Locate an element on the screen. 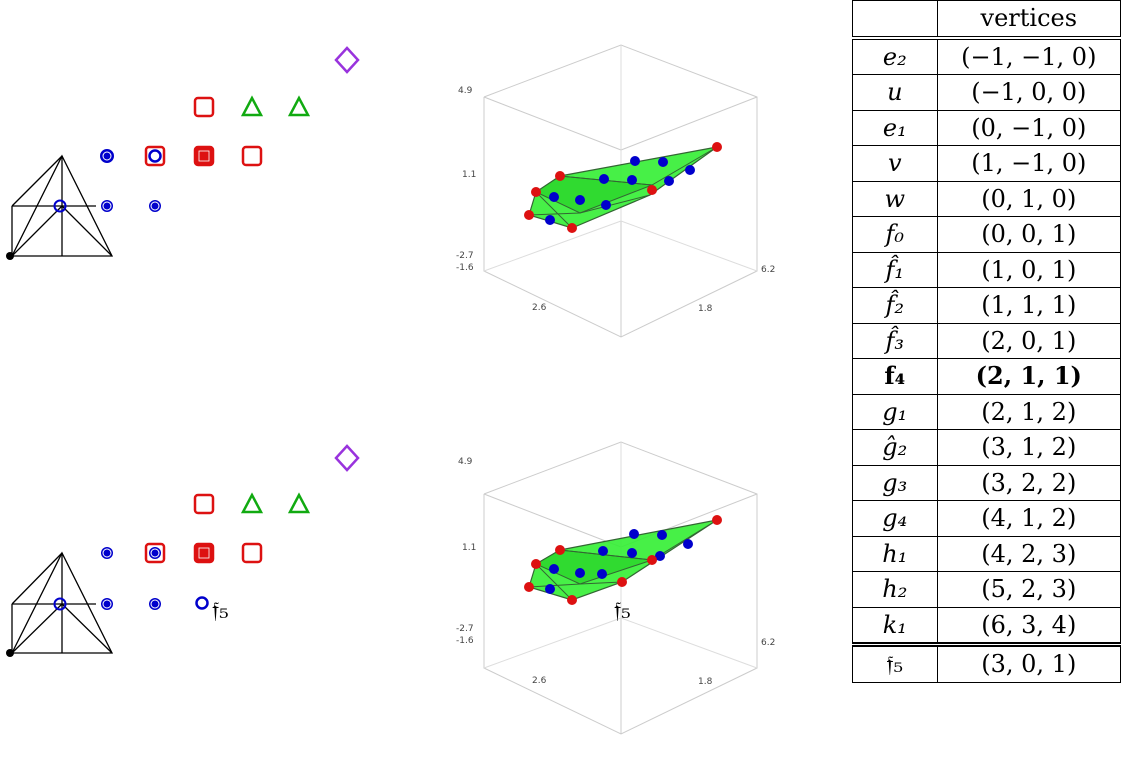 This screenshot has height=769, width=1132. vertex-coordinates-bold: (2, 1, 1) is located at coordinates (1029, 376).